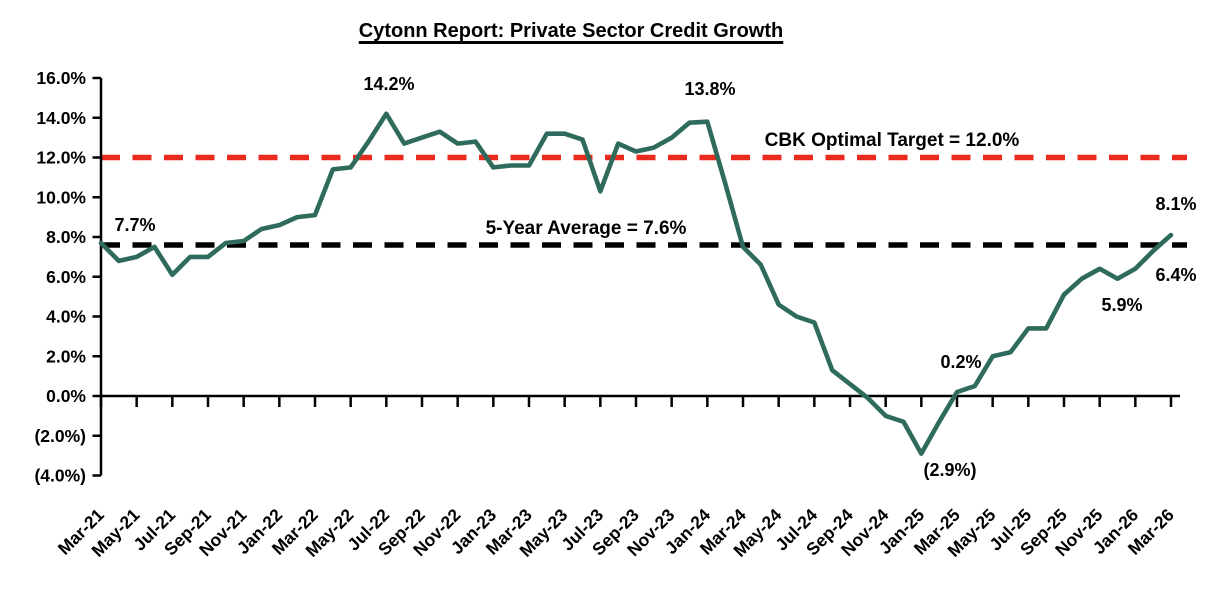 Image resolution: width=1224 pixels, height=590 pixels. Describe the element at coordinates (1175, 275) in the screenshot. I see `point-label-jan-26: 6.4%` at that location.